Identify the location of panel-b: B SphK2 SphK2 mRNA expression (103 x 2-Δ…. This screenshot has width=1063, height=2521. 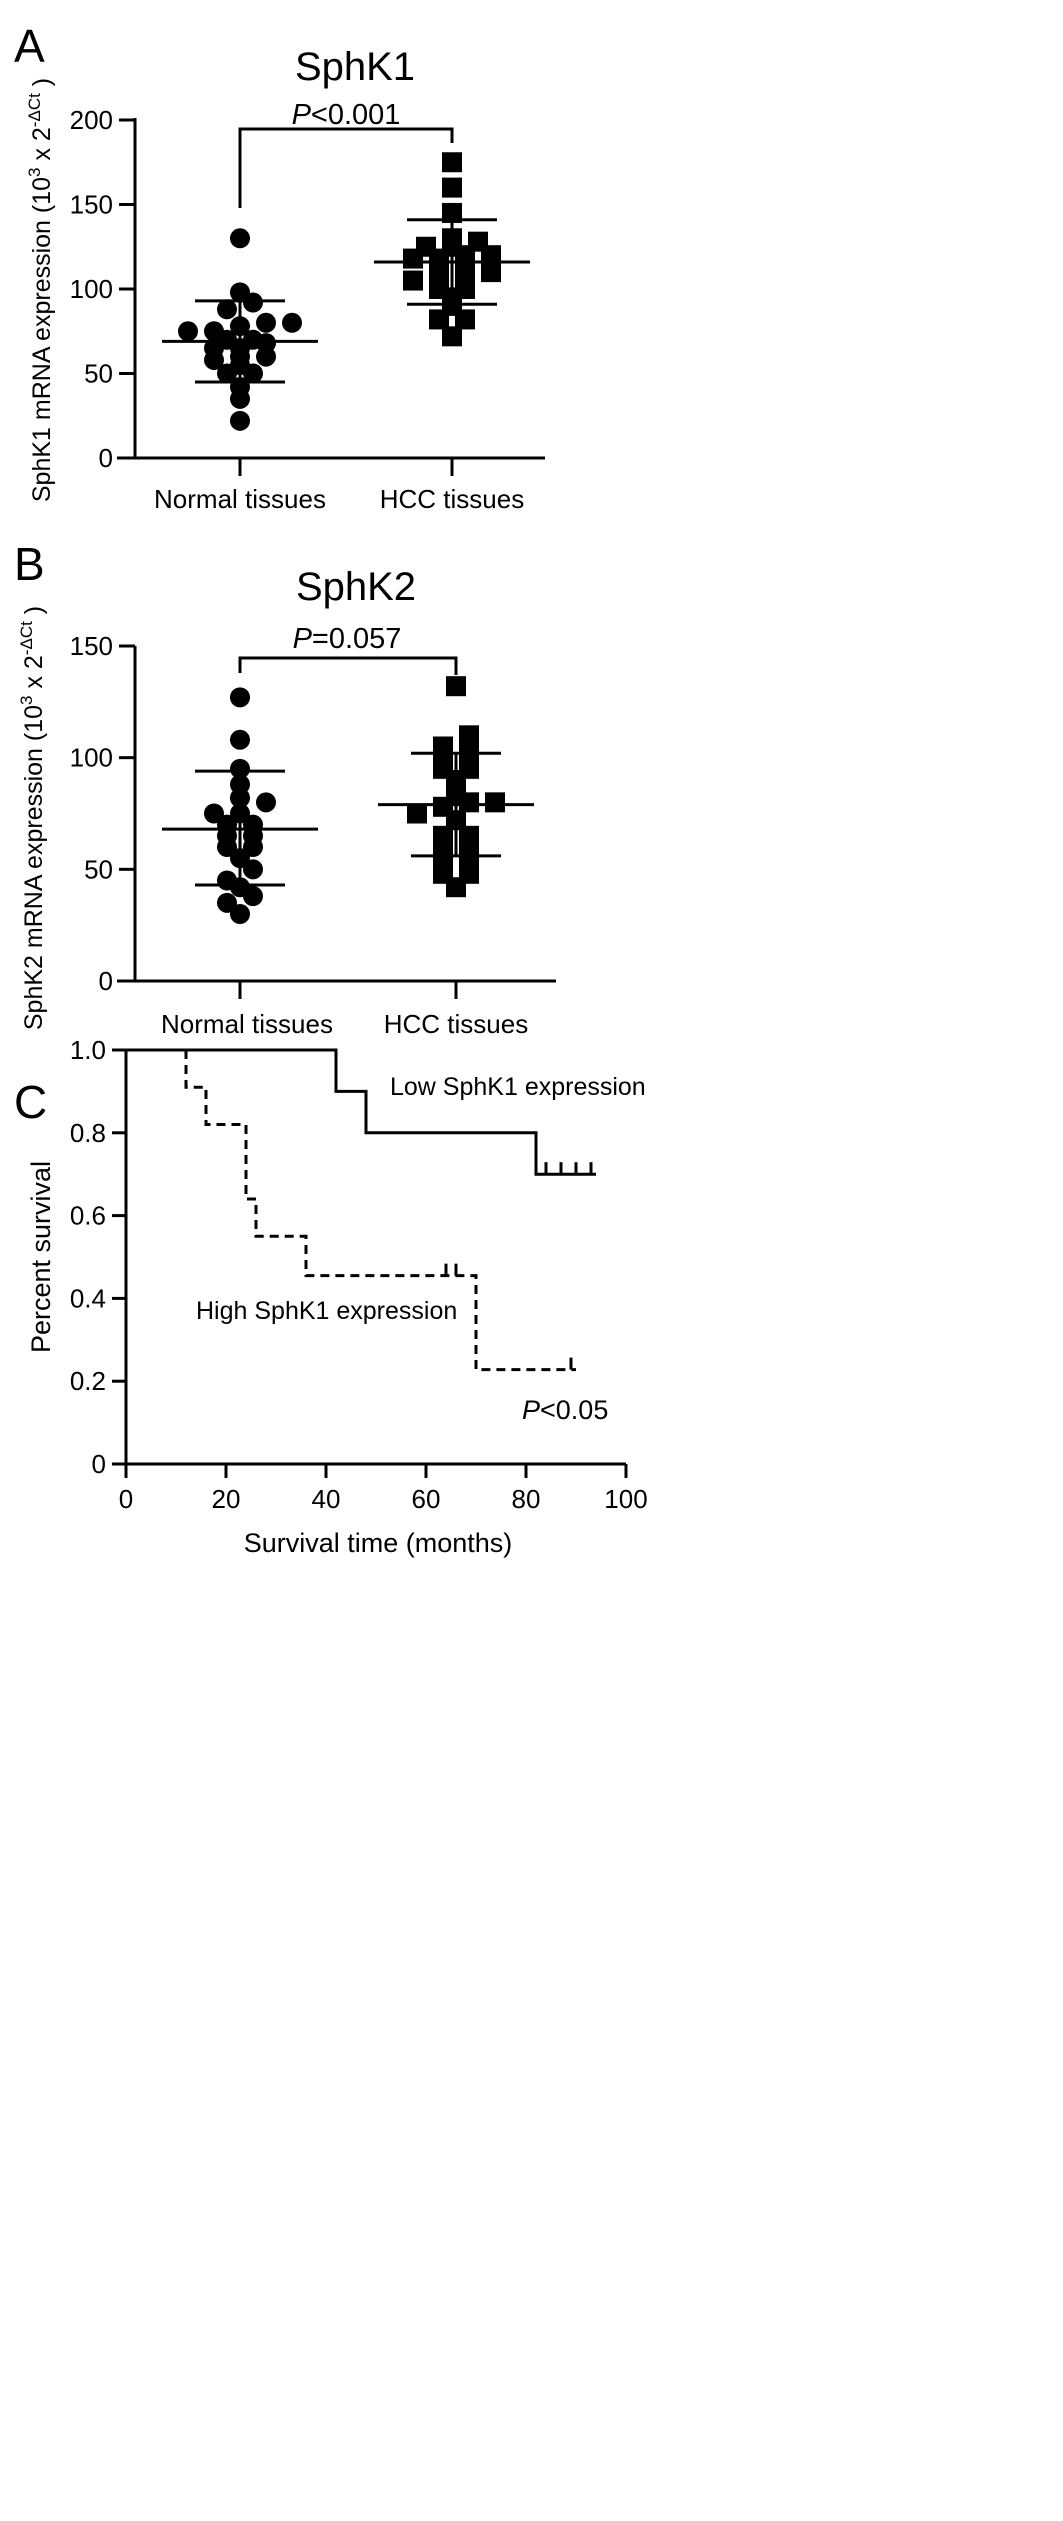
(285, 788).